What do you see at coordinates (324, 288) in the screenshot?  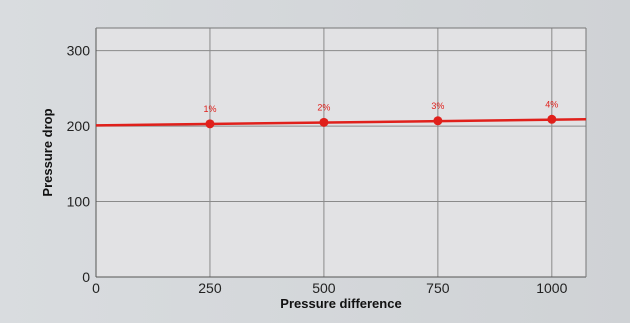 I see `x-tick-label: 500` at bounding box center [324, 288].